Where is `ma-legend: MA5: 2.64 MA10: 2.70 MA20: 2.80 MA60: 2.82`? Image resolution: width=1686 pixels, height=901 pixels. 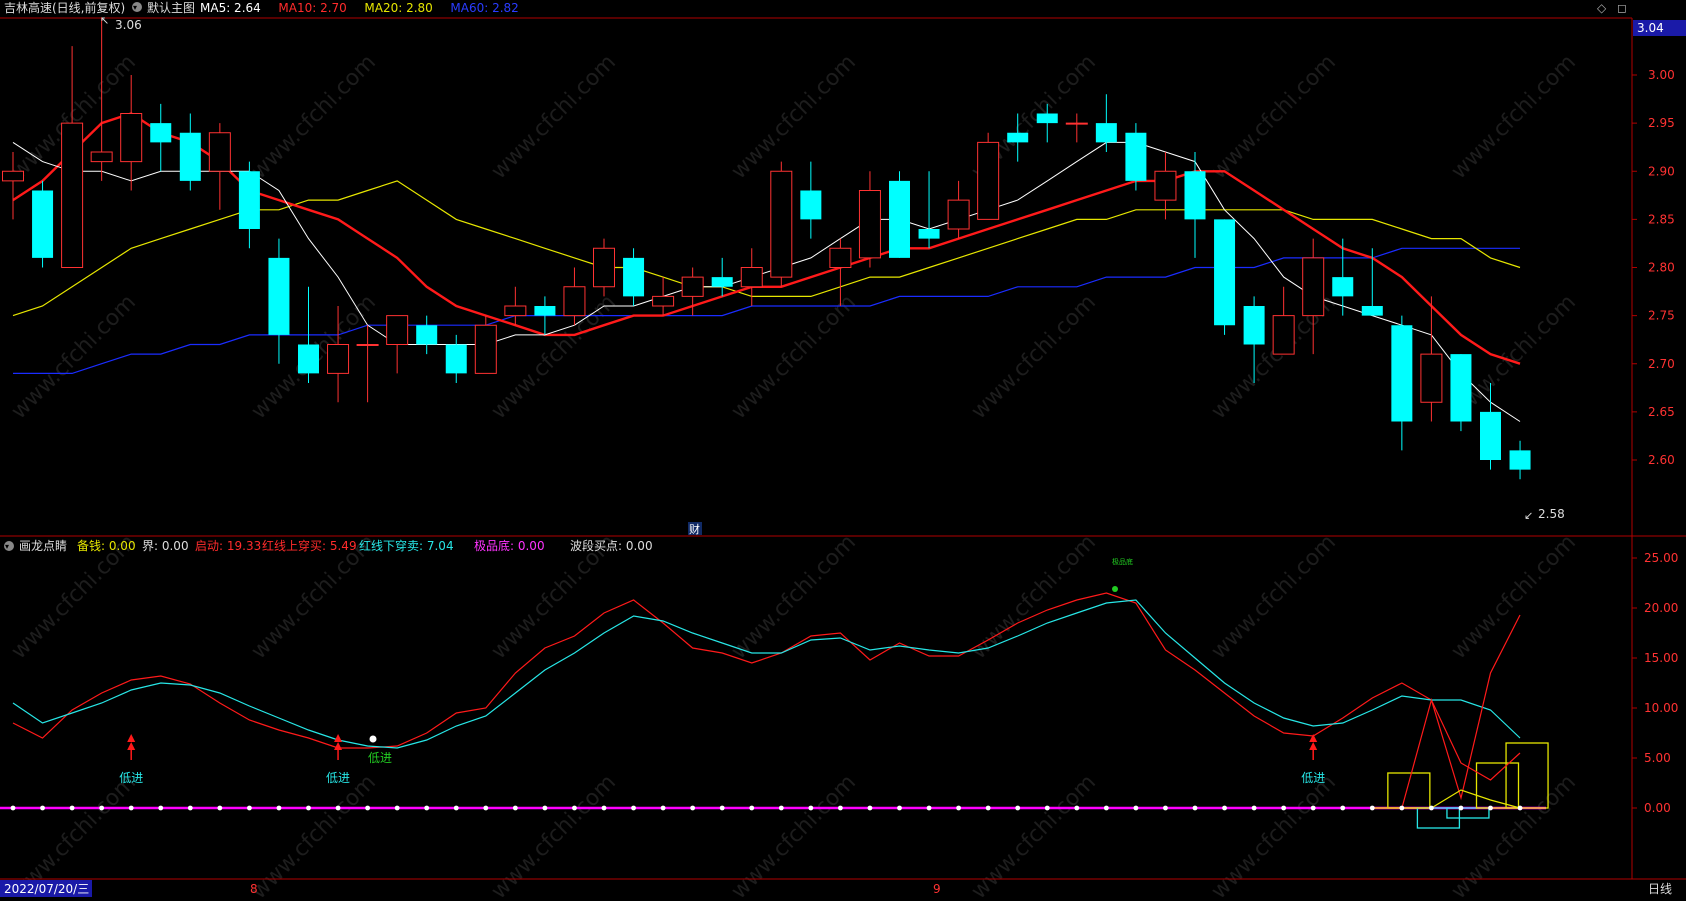 ma-legend: MA5: 2.64 MA10: 2.70 MA20: 2.80 MA60: 2.82 is located at coordinates (359, 8).